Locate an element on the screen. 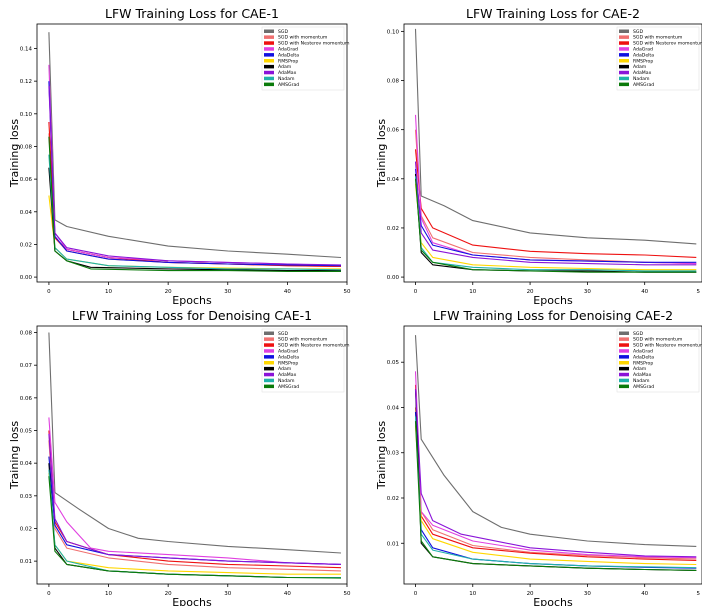 This screenshot has height=606, width=702. y-tick-label: 0.07 is located at coordinates (26, 366).